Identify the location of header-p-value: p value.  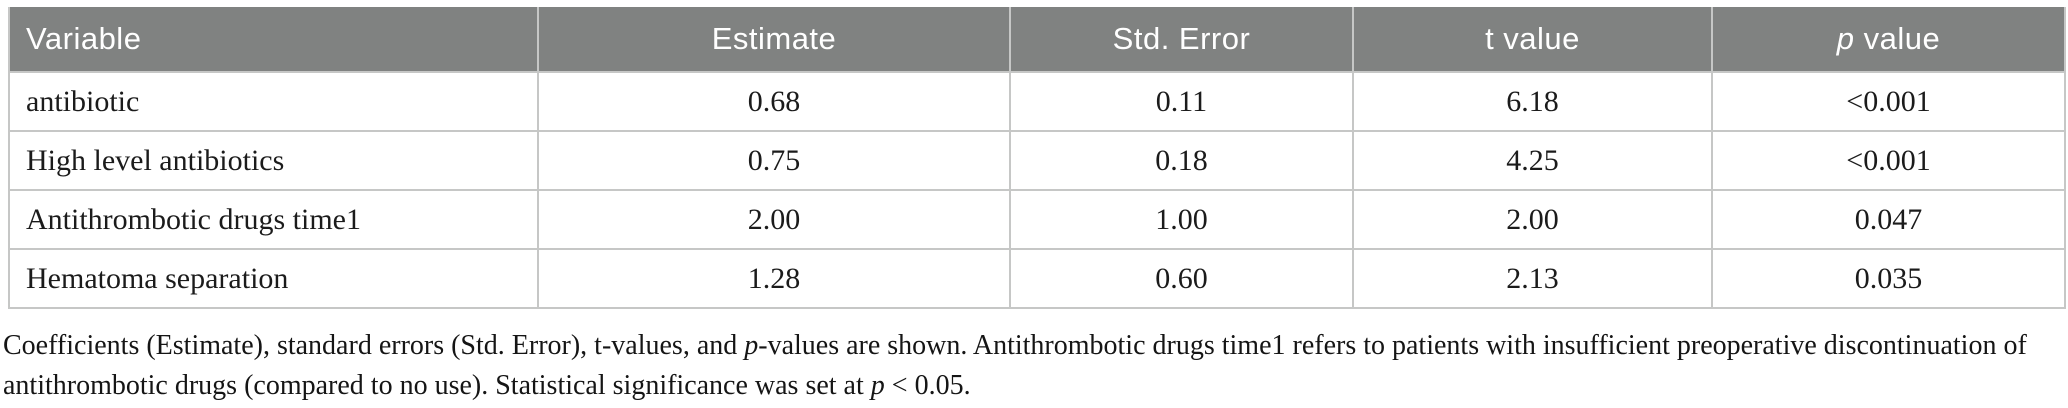
(1888, 40).